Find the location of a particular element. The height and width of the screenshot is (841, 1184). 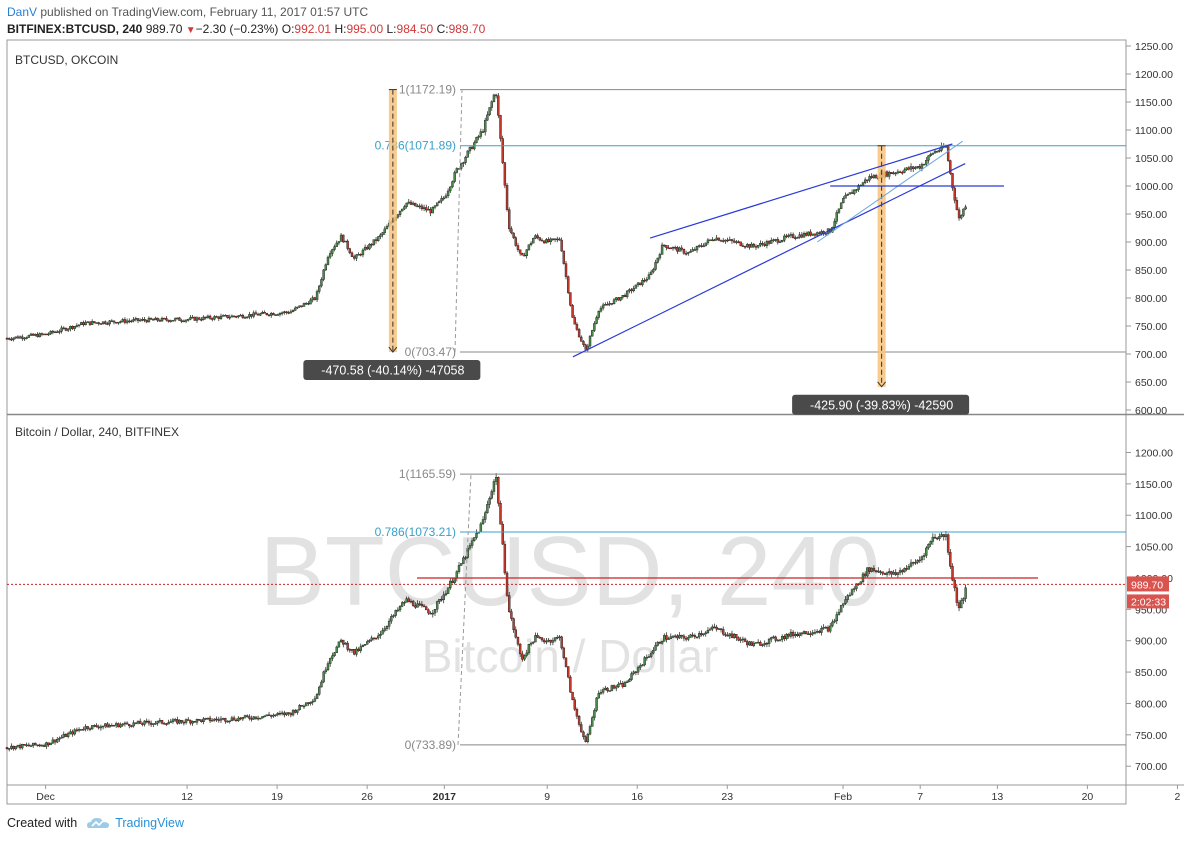

high-label: H: is located at coordinates (340, 29).